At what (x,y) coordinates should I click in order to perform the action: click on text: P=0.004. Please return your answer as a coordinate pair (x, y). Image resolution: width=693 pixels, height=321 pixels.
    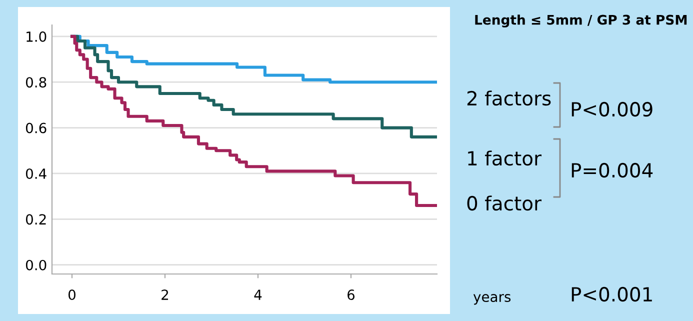
    Looking at the image, I should click on (612, 170).